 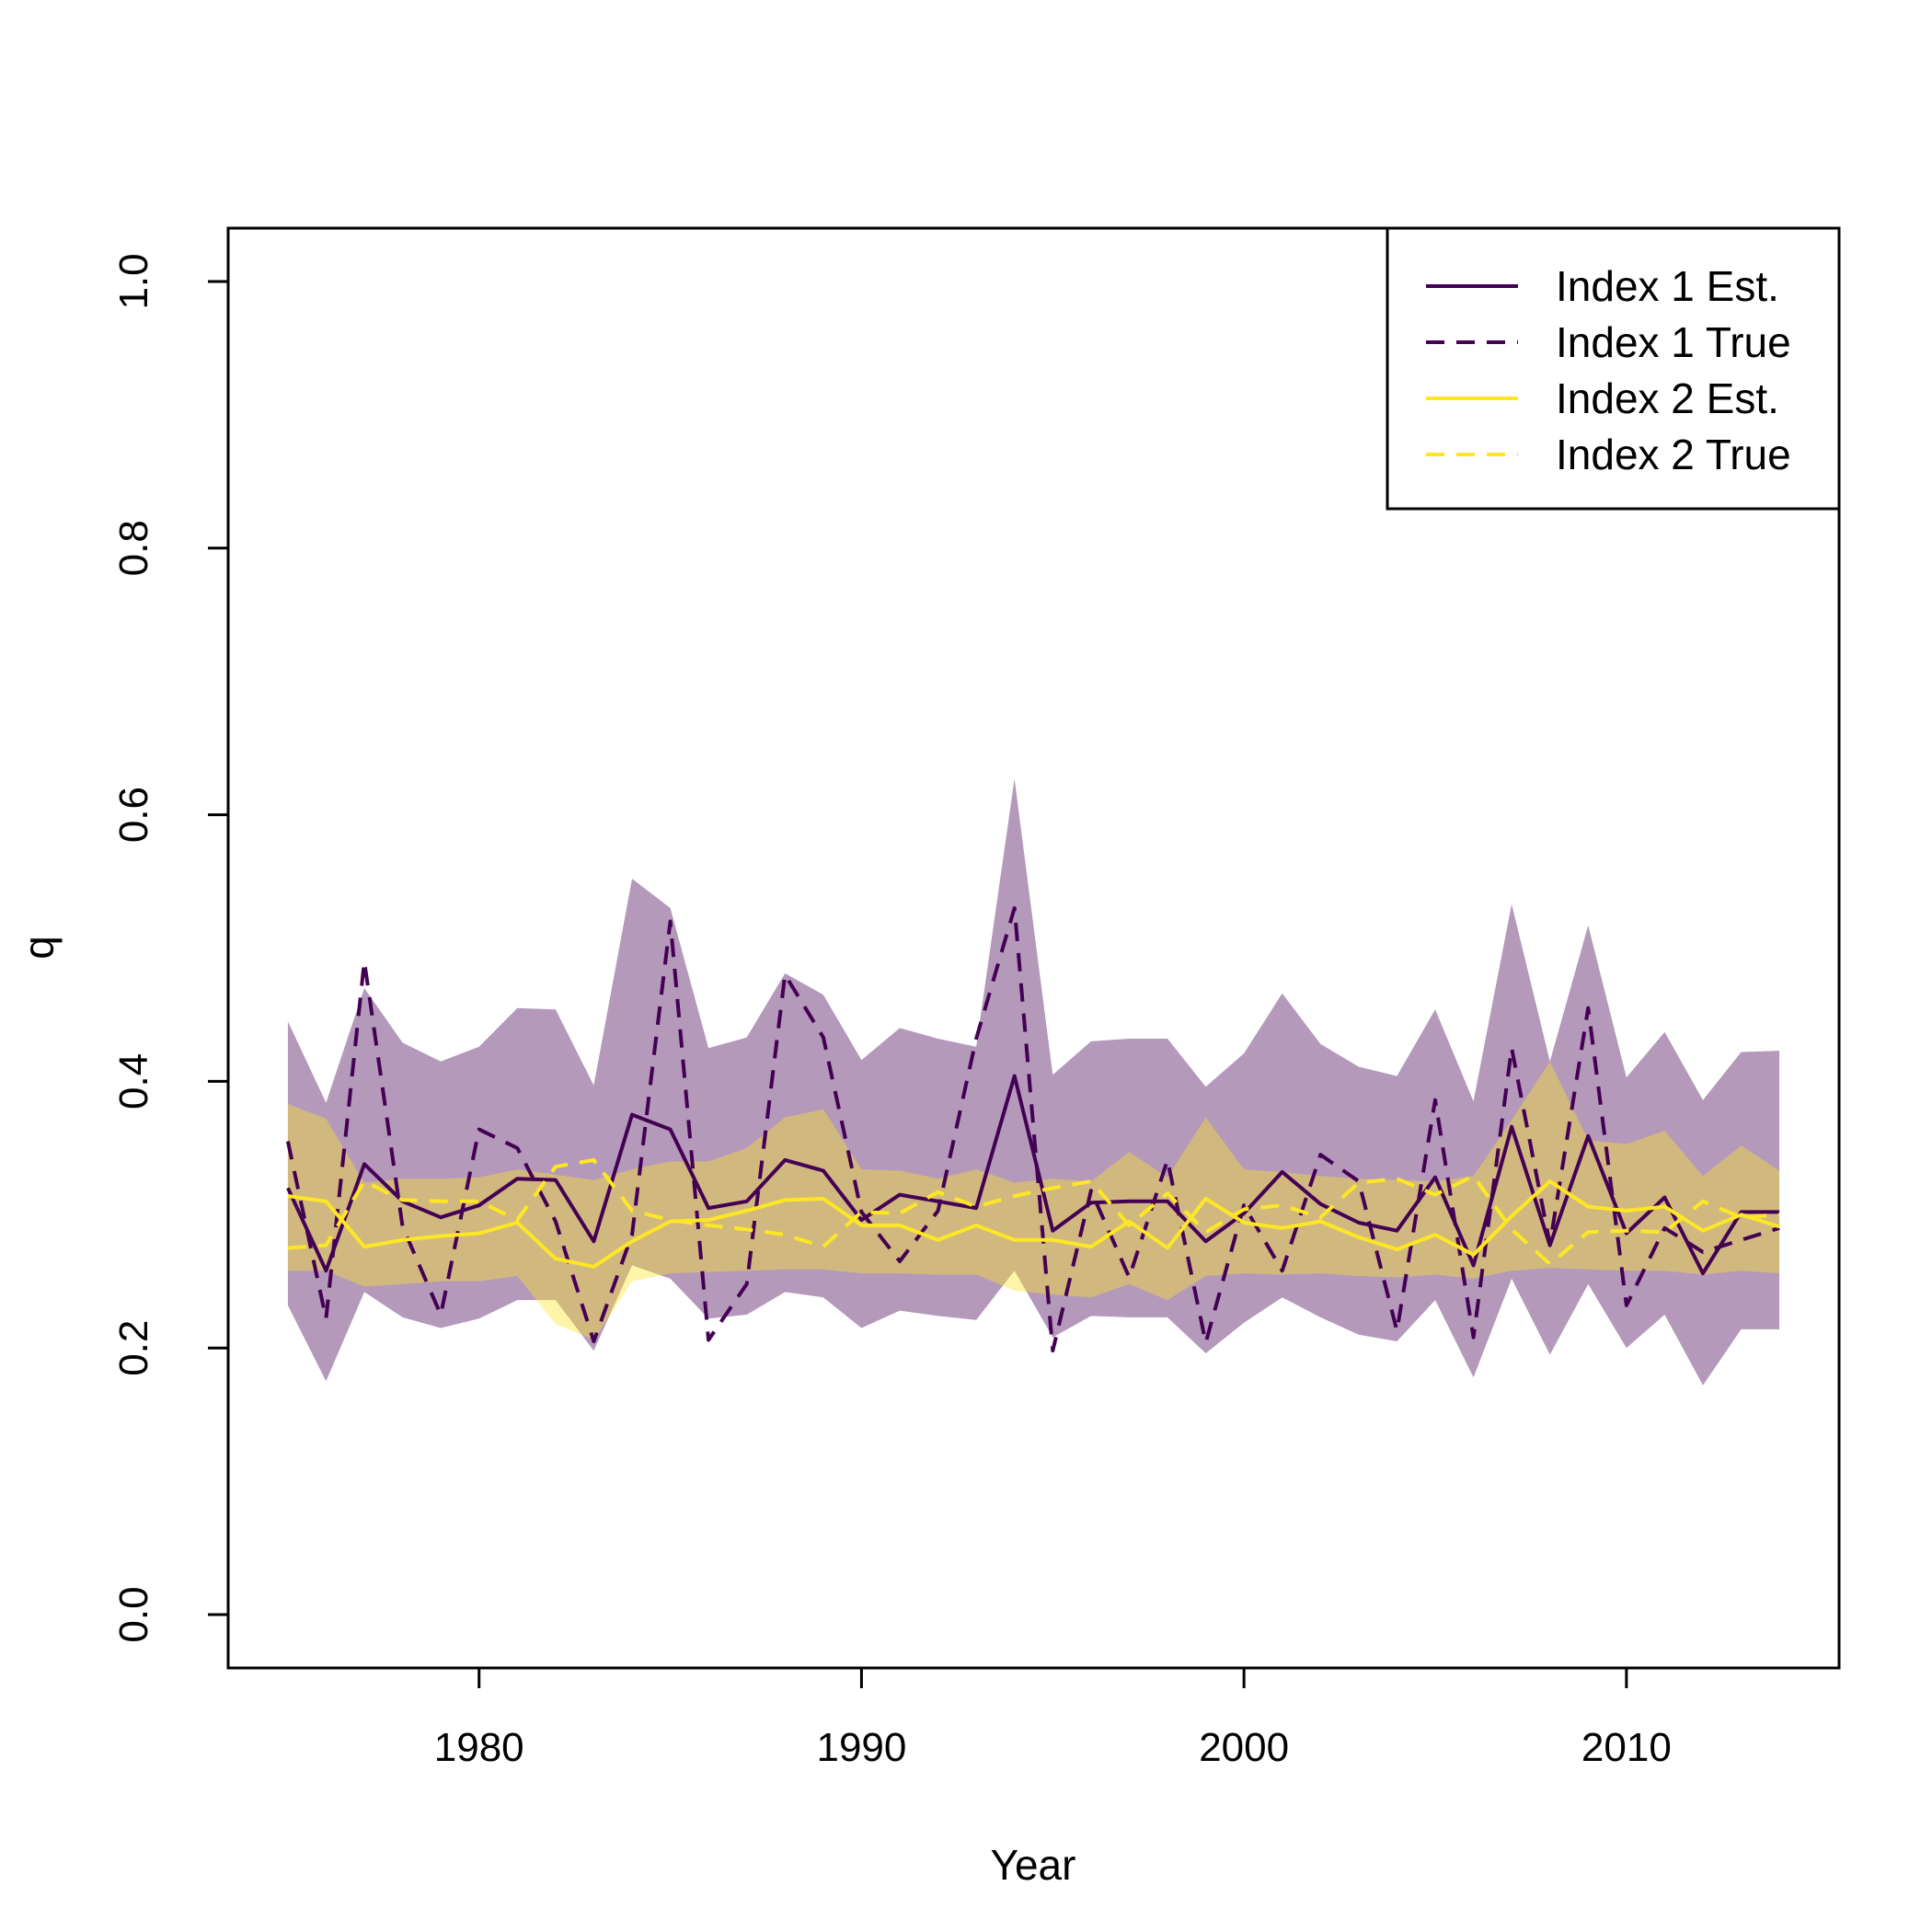 What do you see at coordinates (1033, 1224) in the screenshot?
I see `index-2-est-line` at bounding box center [1033, 1224].